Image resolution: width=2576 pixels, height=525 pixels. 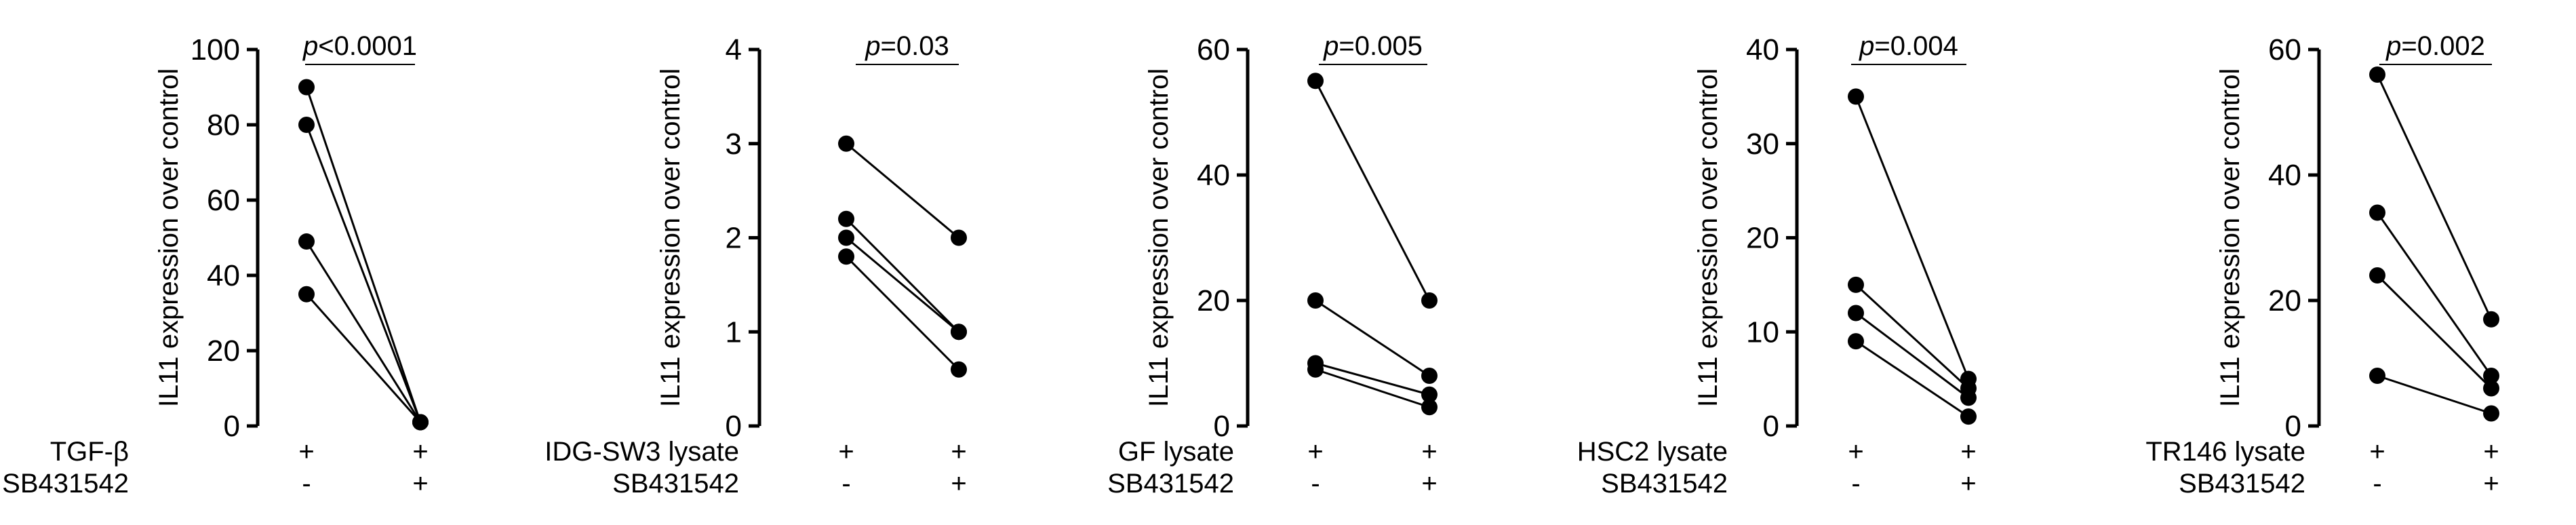 What do you see at coordinates (1908, 46) in the screenshot?
I see `p-value-label: p=0.004` at bounding box center [1908, 46].